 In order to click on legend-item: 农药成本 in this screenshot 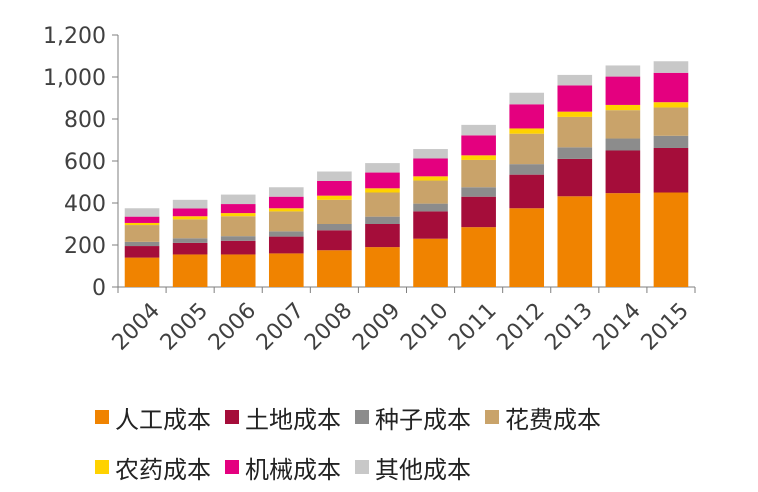, I will do `click(153, 467)`.